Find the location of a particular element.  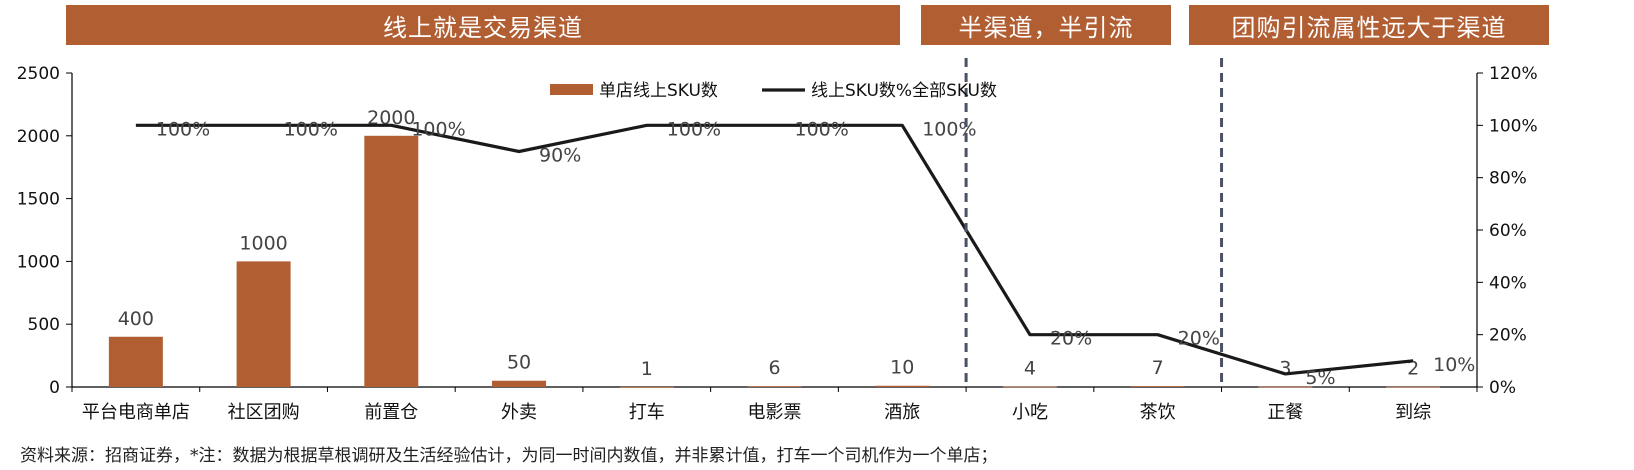

right-tick-label: 0% is located at coordinates (1502, 388).